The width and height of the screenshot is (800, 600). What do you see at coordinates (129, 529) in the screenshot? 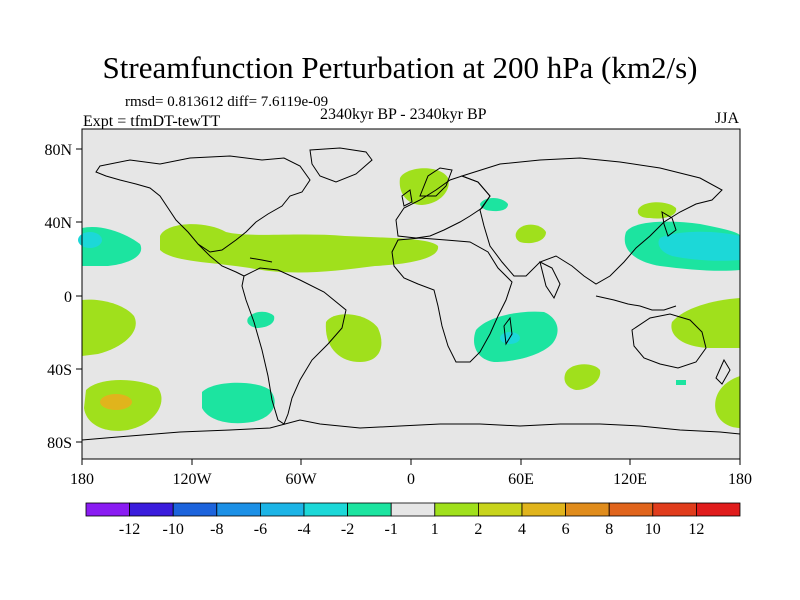
I see `colorbar-label: -12` at bounding box center [129, 529].